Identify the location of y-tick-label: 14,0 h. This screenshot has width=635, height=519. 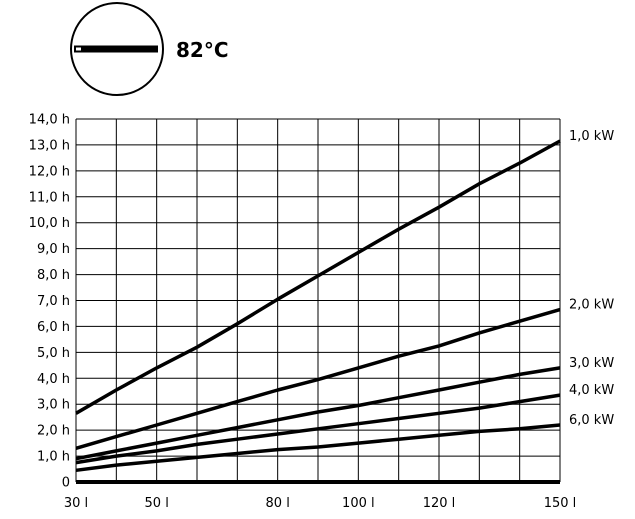
(49, 120).